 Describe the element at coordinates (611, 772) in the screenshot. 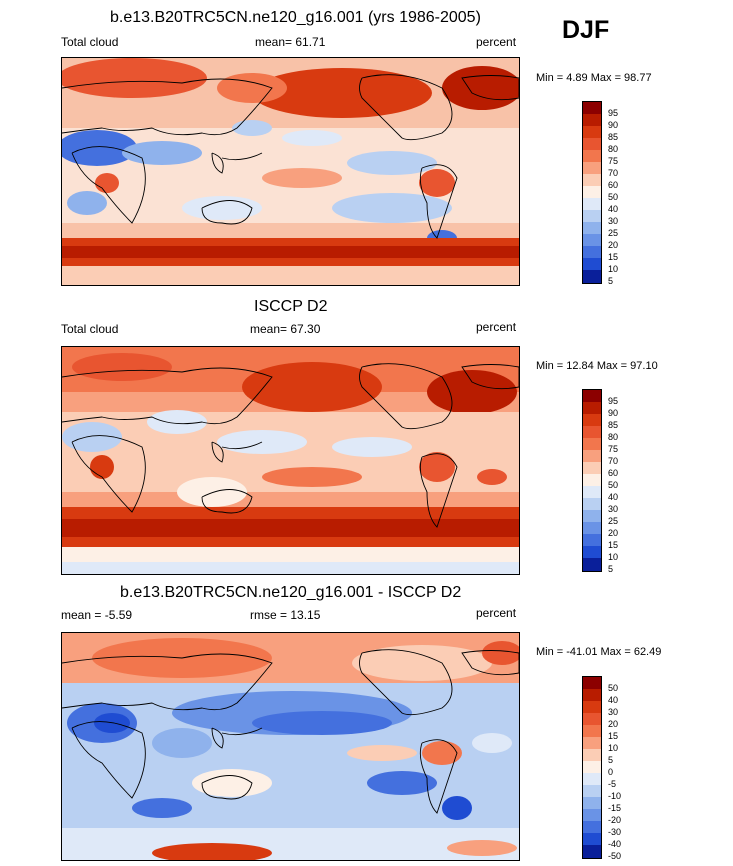

I see `colorbar-label: 0` at that location.